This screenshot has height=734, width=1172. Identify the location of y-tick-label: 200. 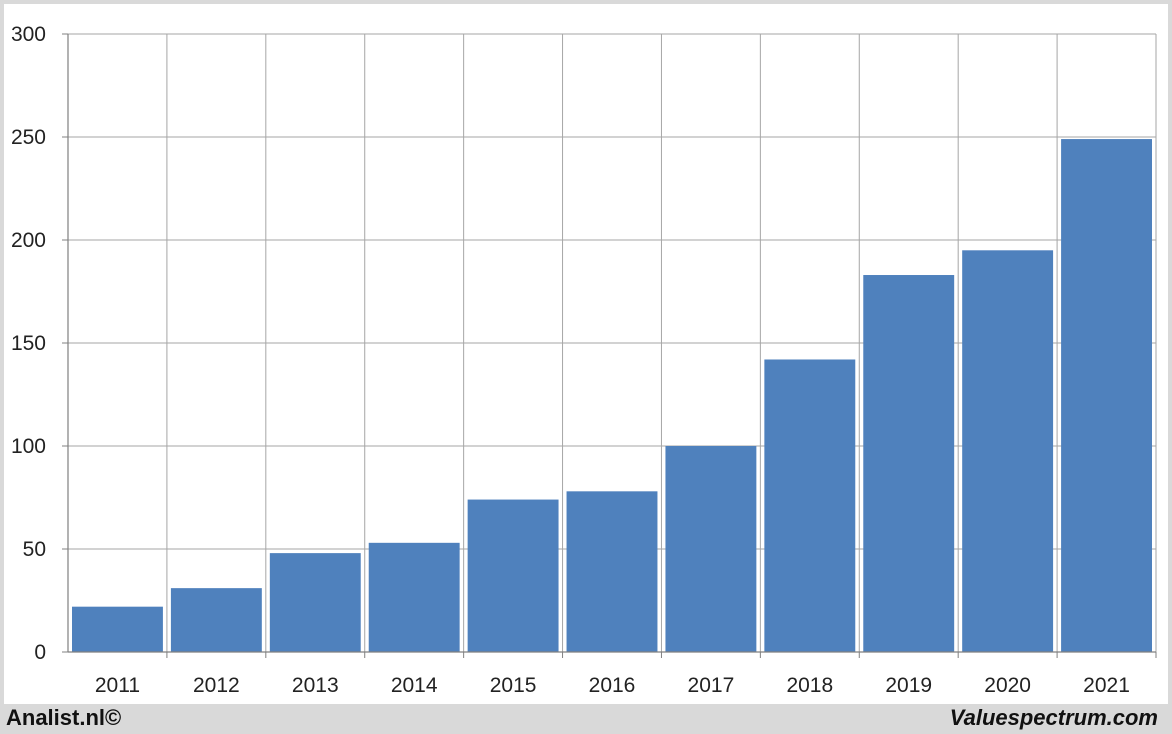
(28, 240).